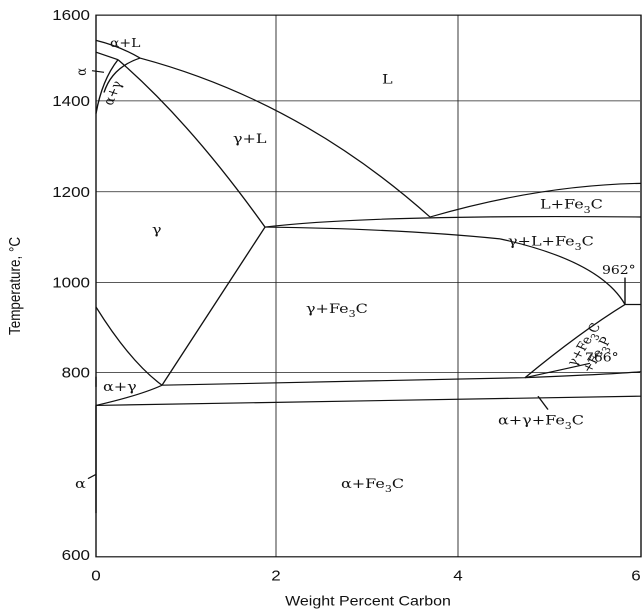 Image resolution: width=642 pixels, height=614 pixels. What do you see at coordinates (92, 476) in the screenshot?
I see `leader-alpha` at bounding box center [92, 476].